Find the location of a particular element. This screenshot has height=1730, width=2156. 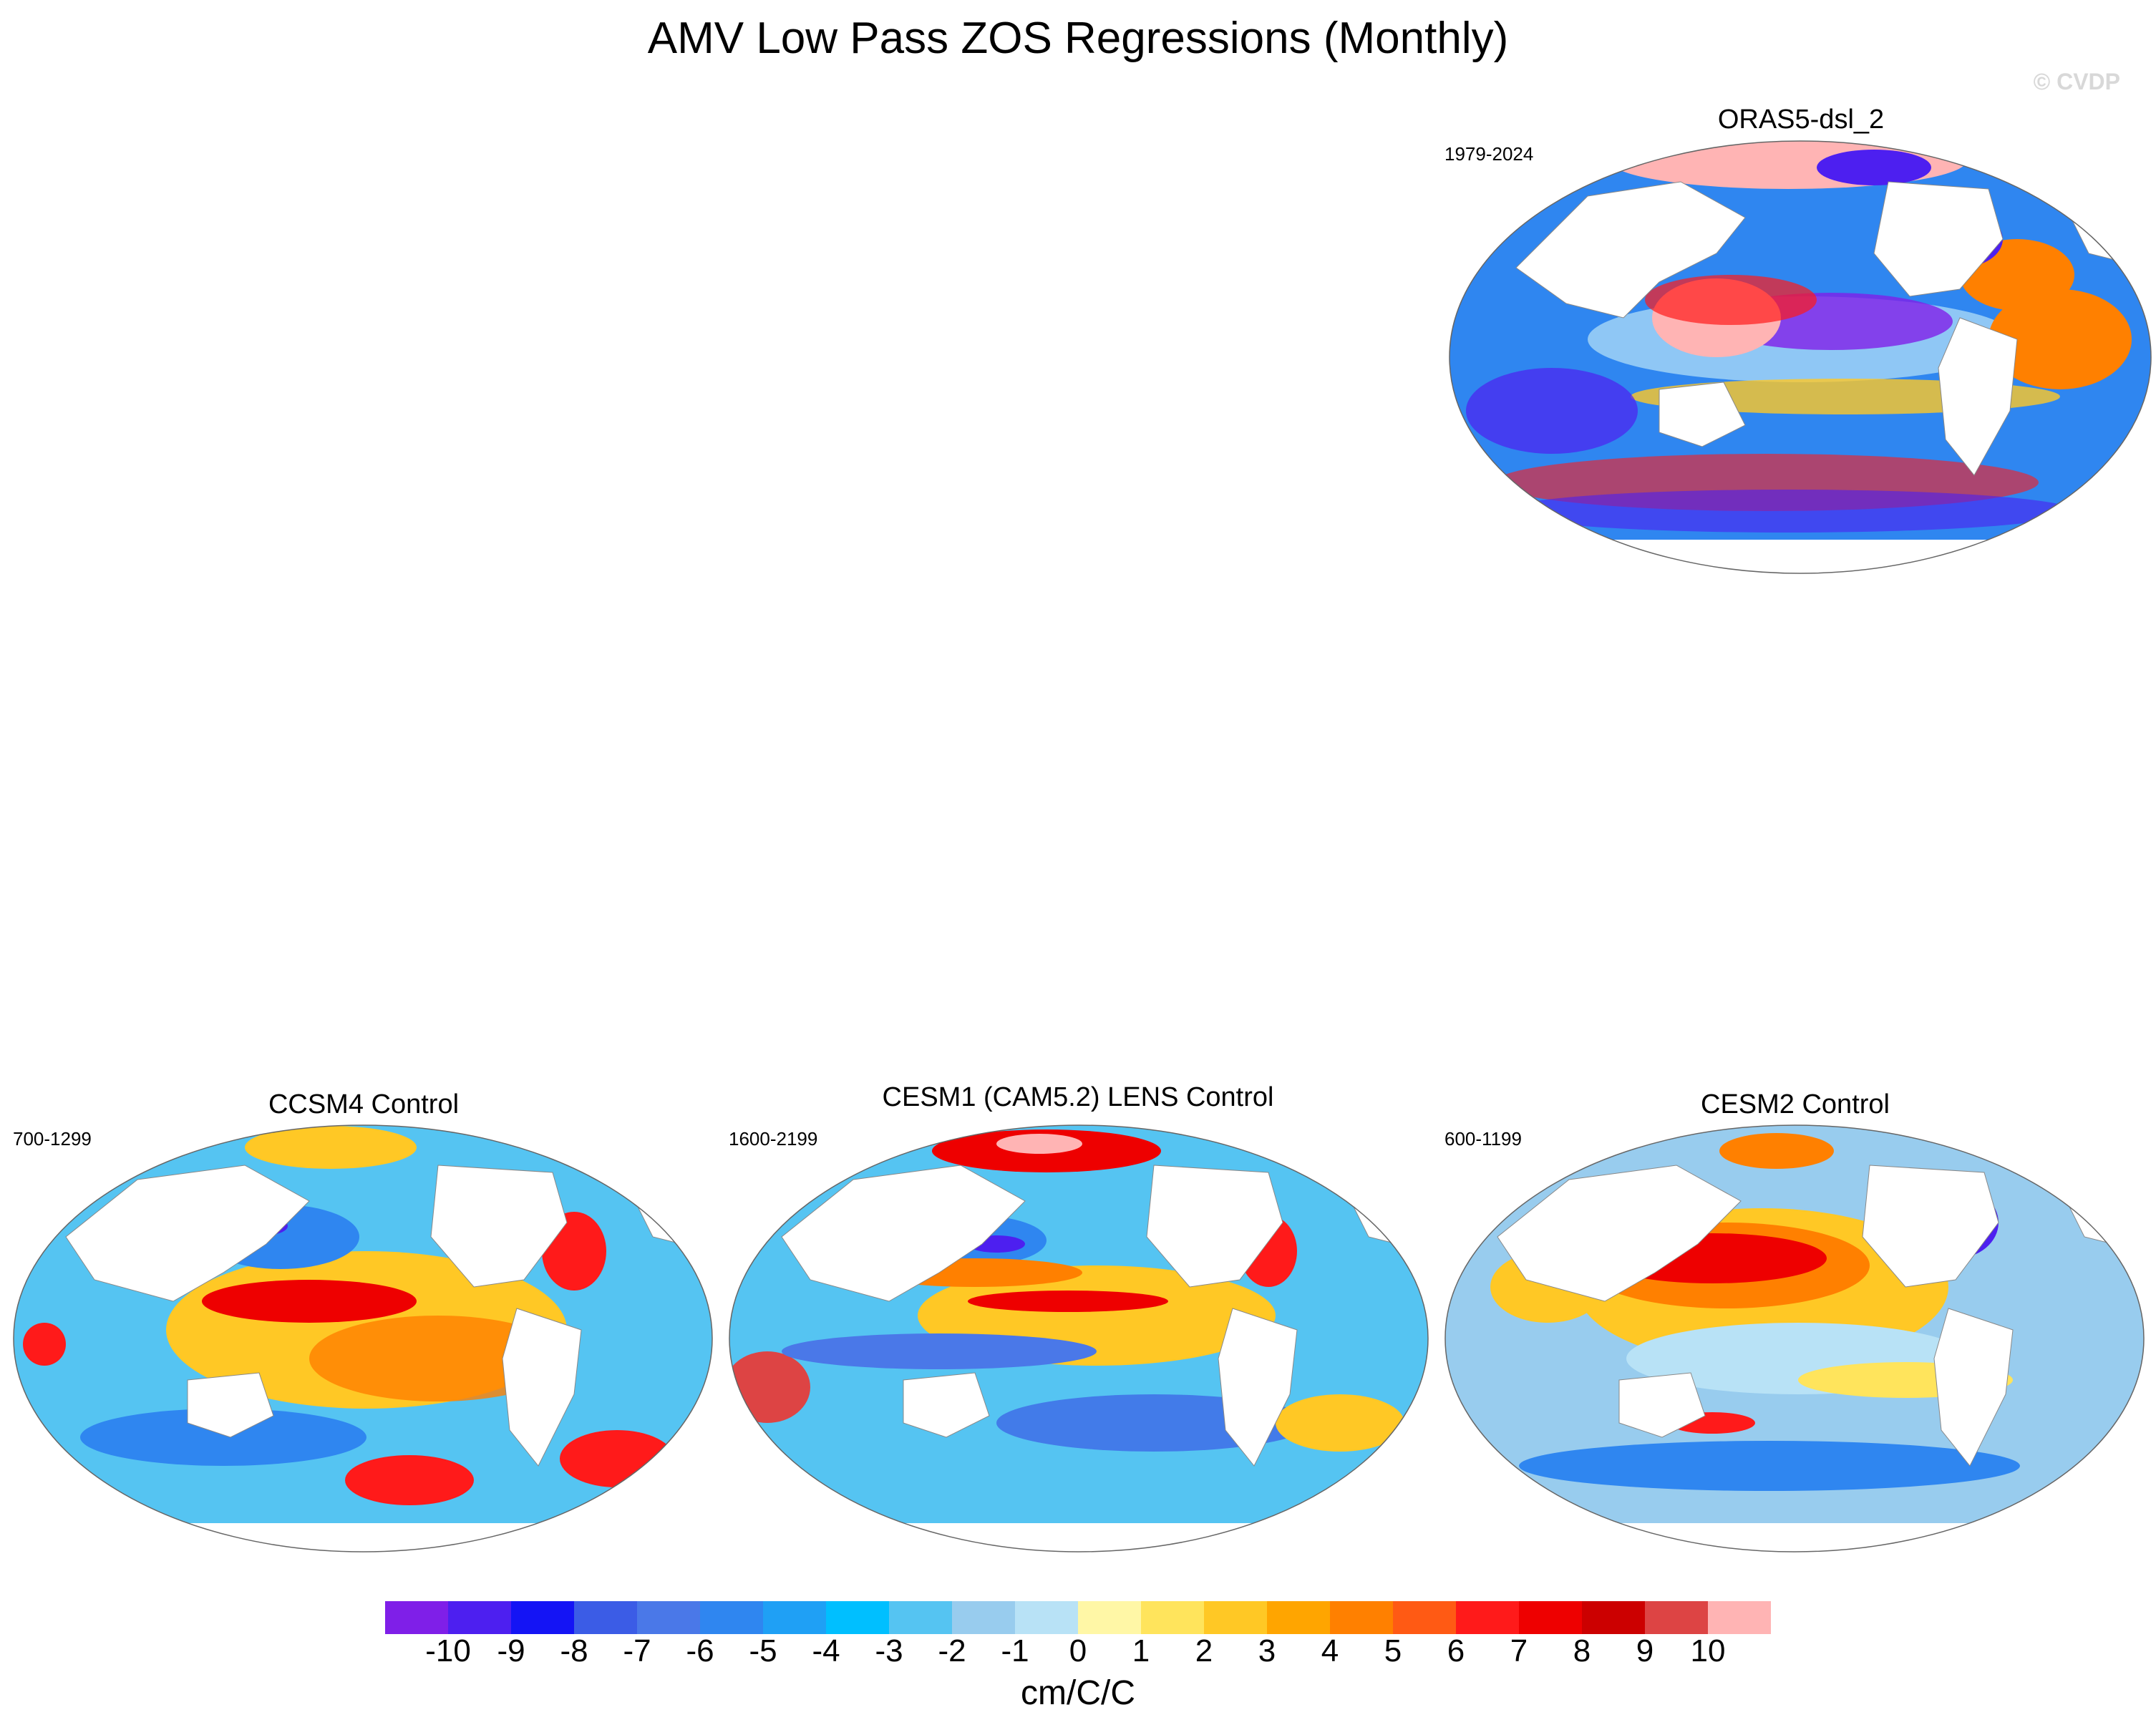

panel-title-ccsm4: CCSM4 Control is located at coordinates (364, 1104).